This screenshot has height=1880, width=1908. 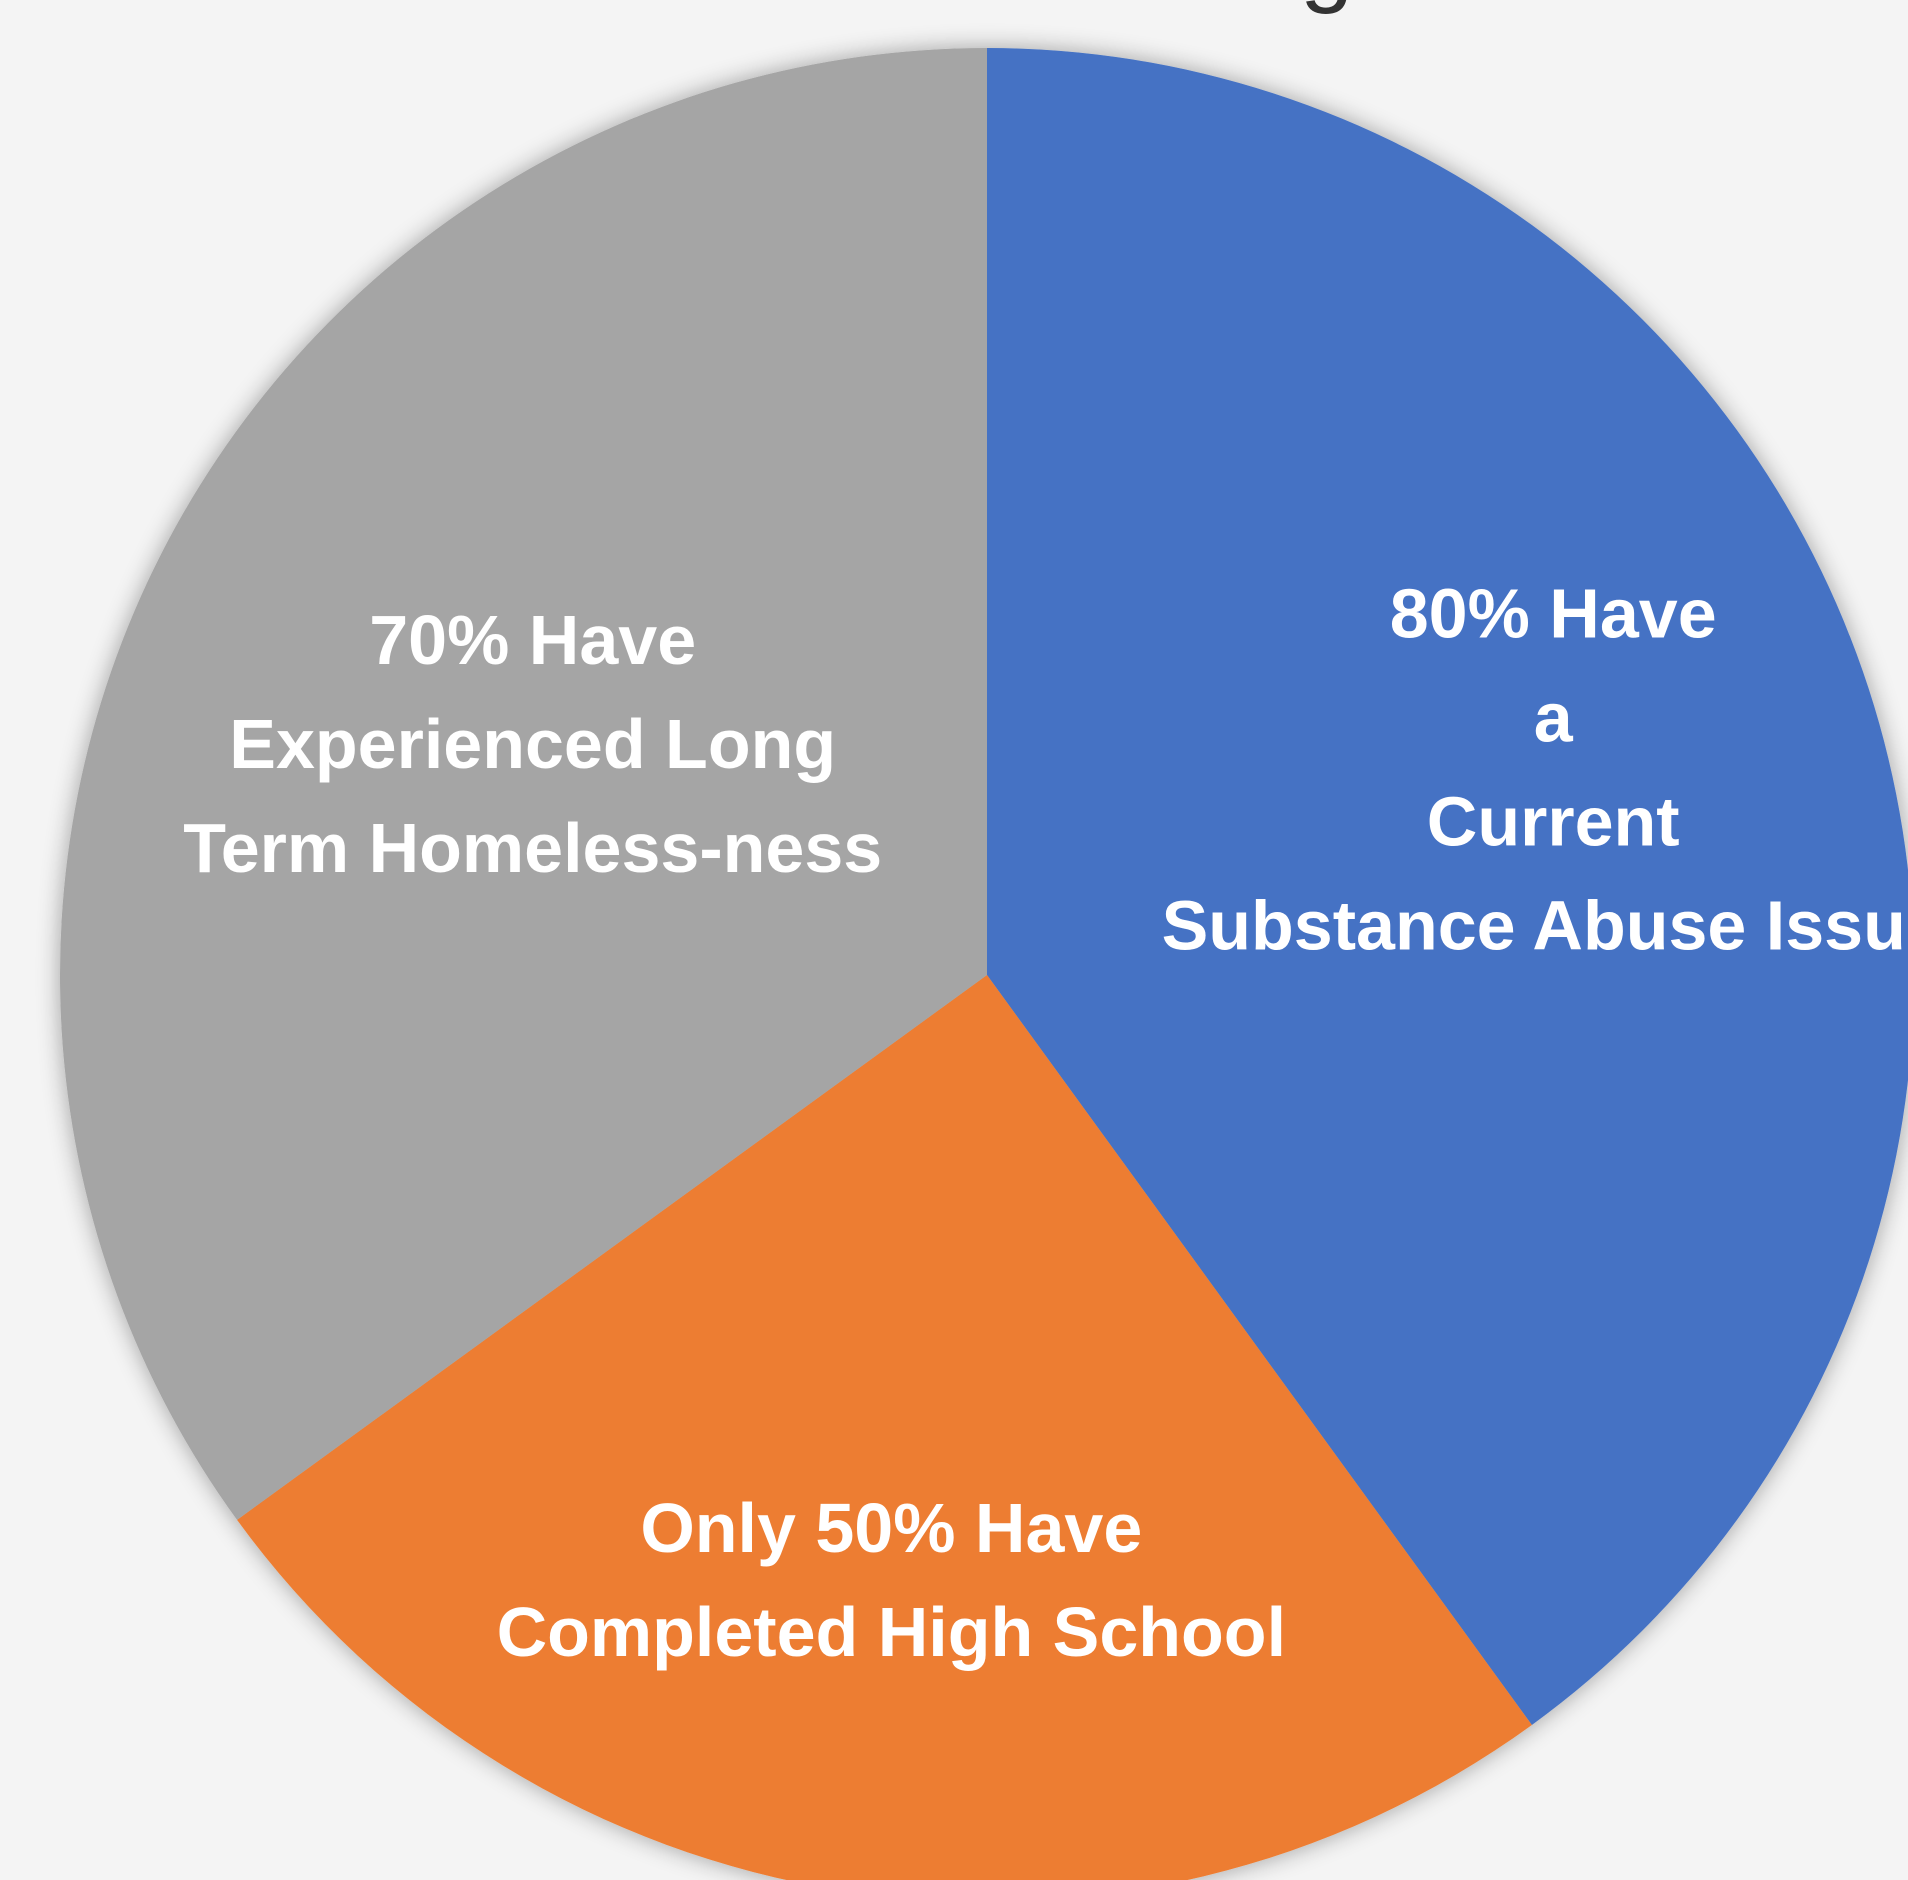 What do you see at coordinates (1326, 7) in the screenshot?
I see `chart-title-fragment: g` at bounding box center [1326, 7].